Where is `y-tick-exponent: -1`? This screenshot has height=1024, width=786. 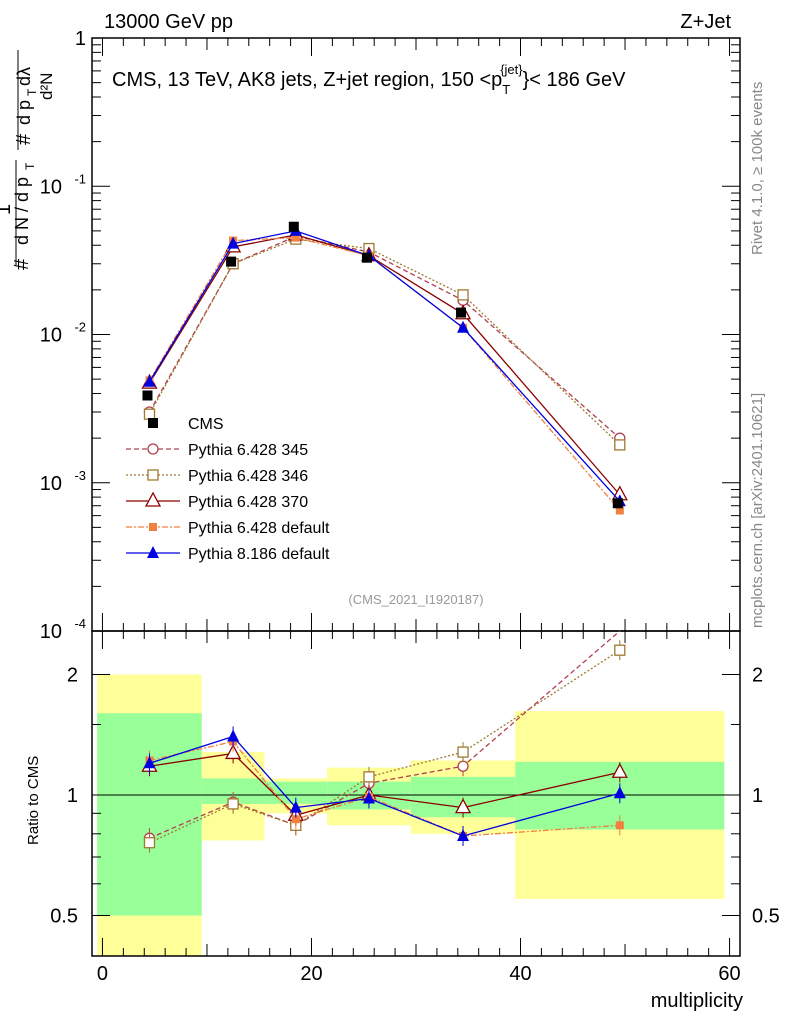 y-tick-exponent: -1 is located at coordinates (80, 178).